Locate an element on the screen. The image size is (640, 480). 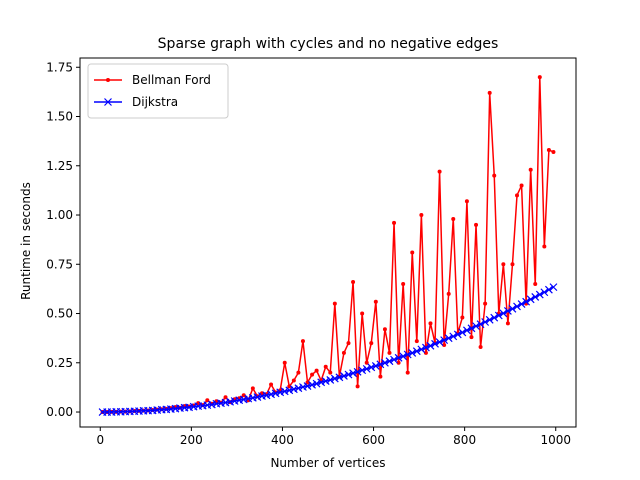
x-tick-label: 200 is located at coordinates (191, 440).